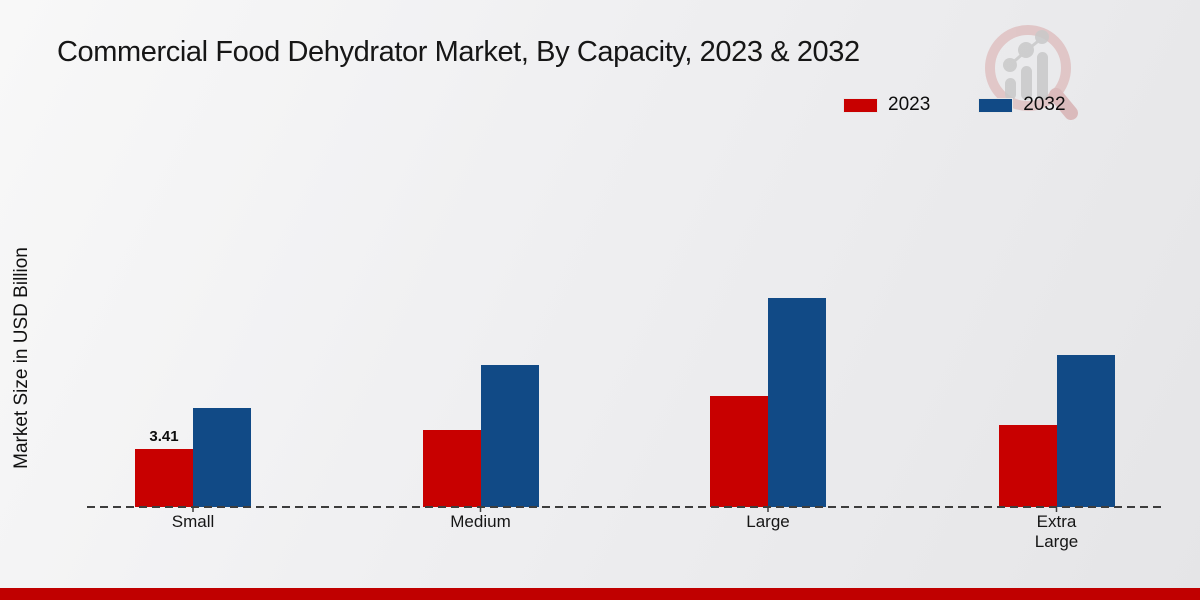 The image size is (1200, 600). What do you see at coordinates (600, 594) in the screenshot?
I see `footer-accent-bar` at bounding box center [600, 594].